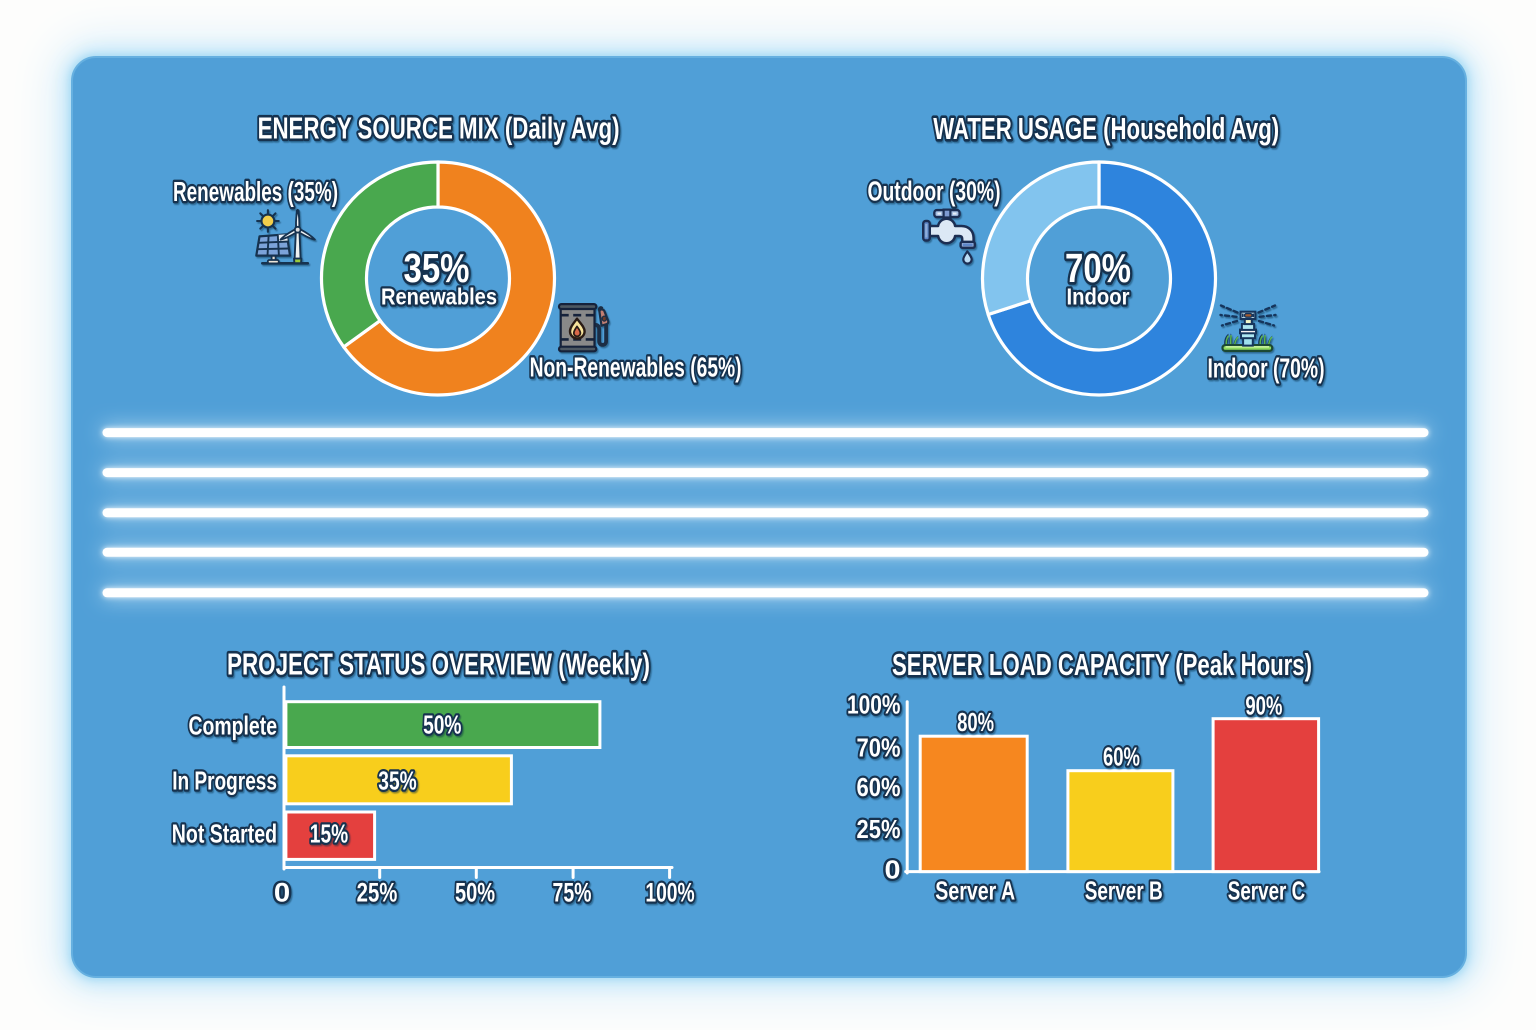 The image size is (1536, 1030). What do you see at coordinates (975, 722) in the screenshot?
I see `svg-text: 80%` at bounding box center [975, 722].